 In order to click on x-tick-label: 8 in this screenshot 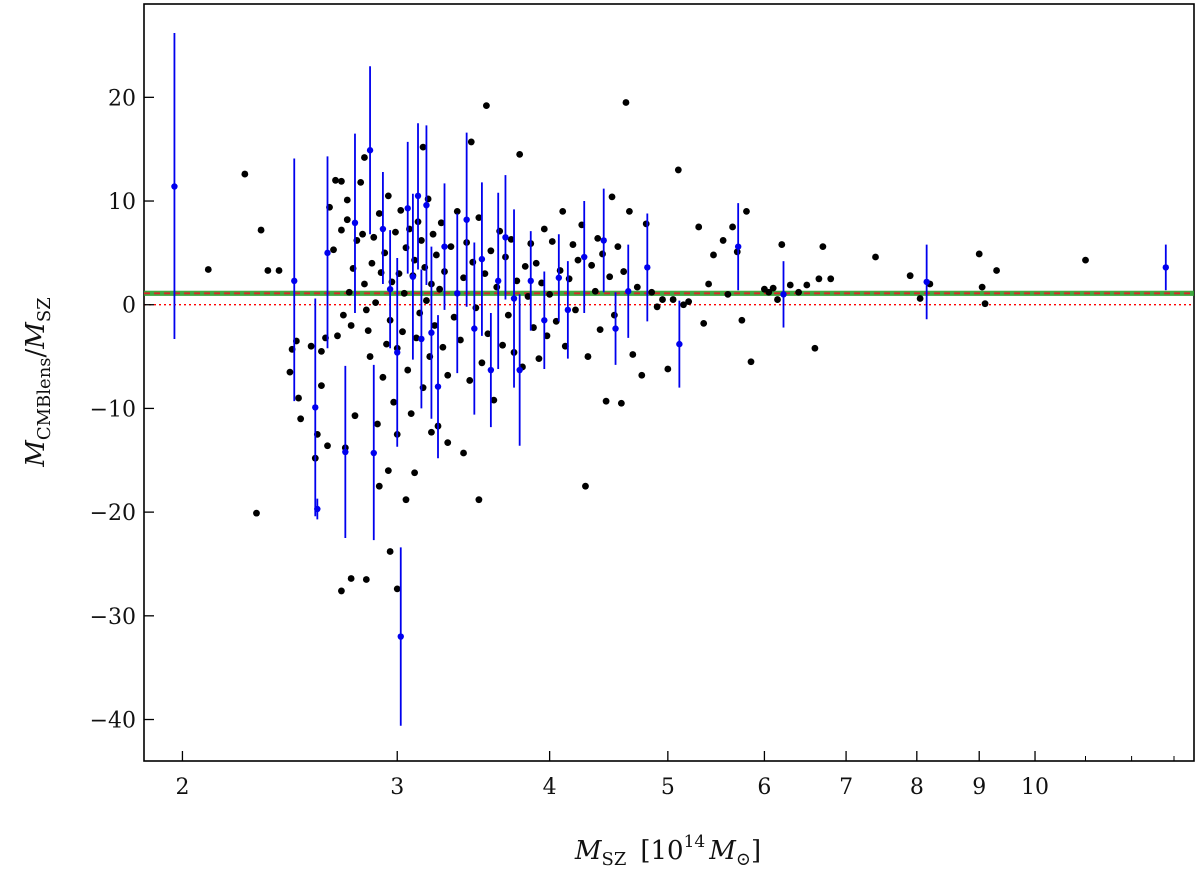, I will do `click(917, 787)`.